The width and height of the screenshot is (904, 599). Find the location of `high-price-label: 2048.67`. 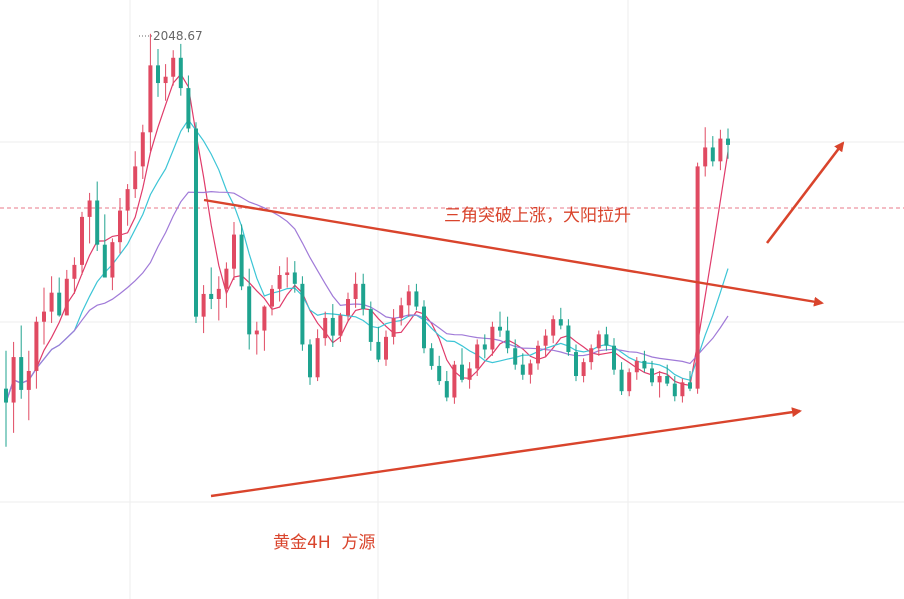

high-price-label: 2048.67 is located at coordinates (178, 36).